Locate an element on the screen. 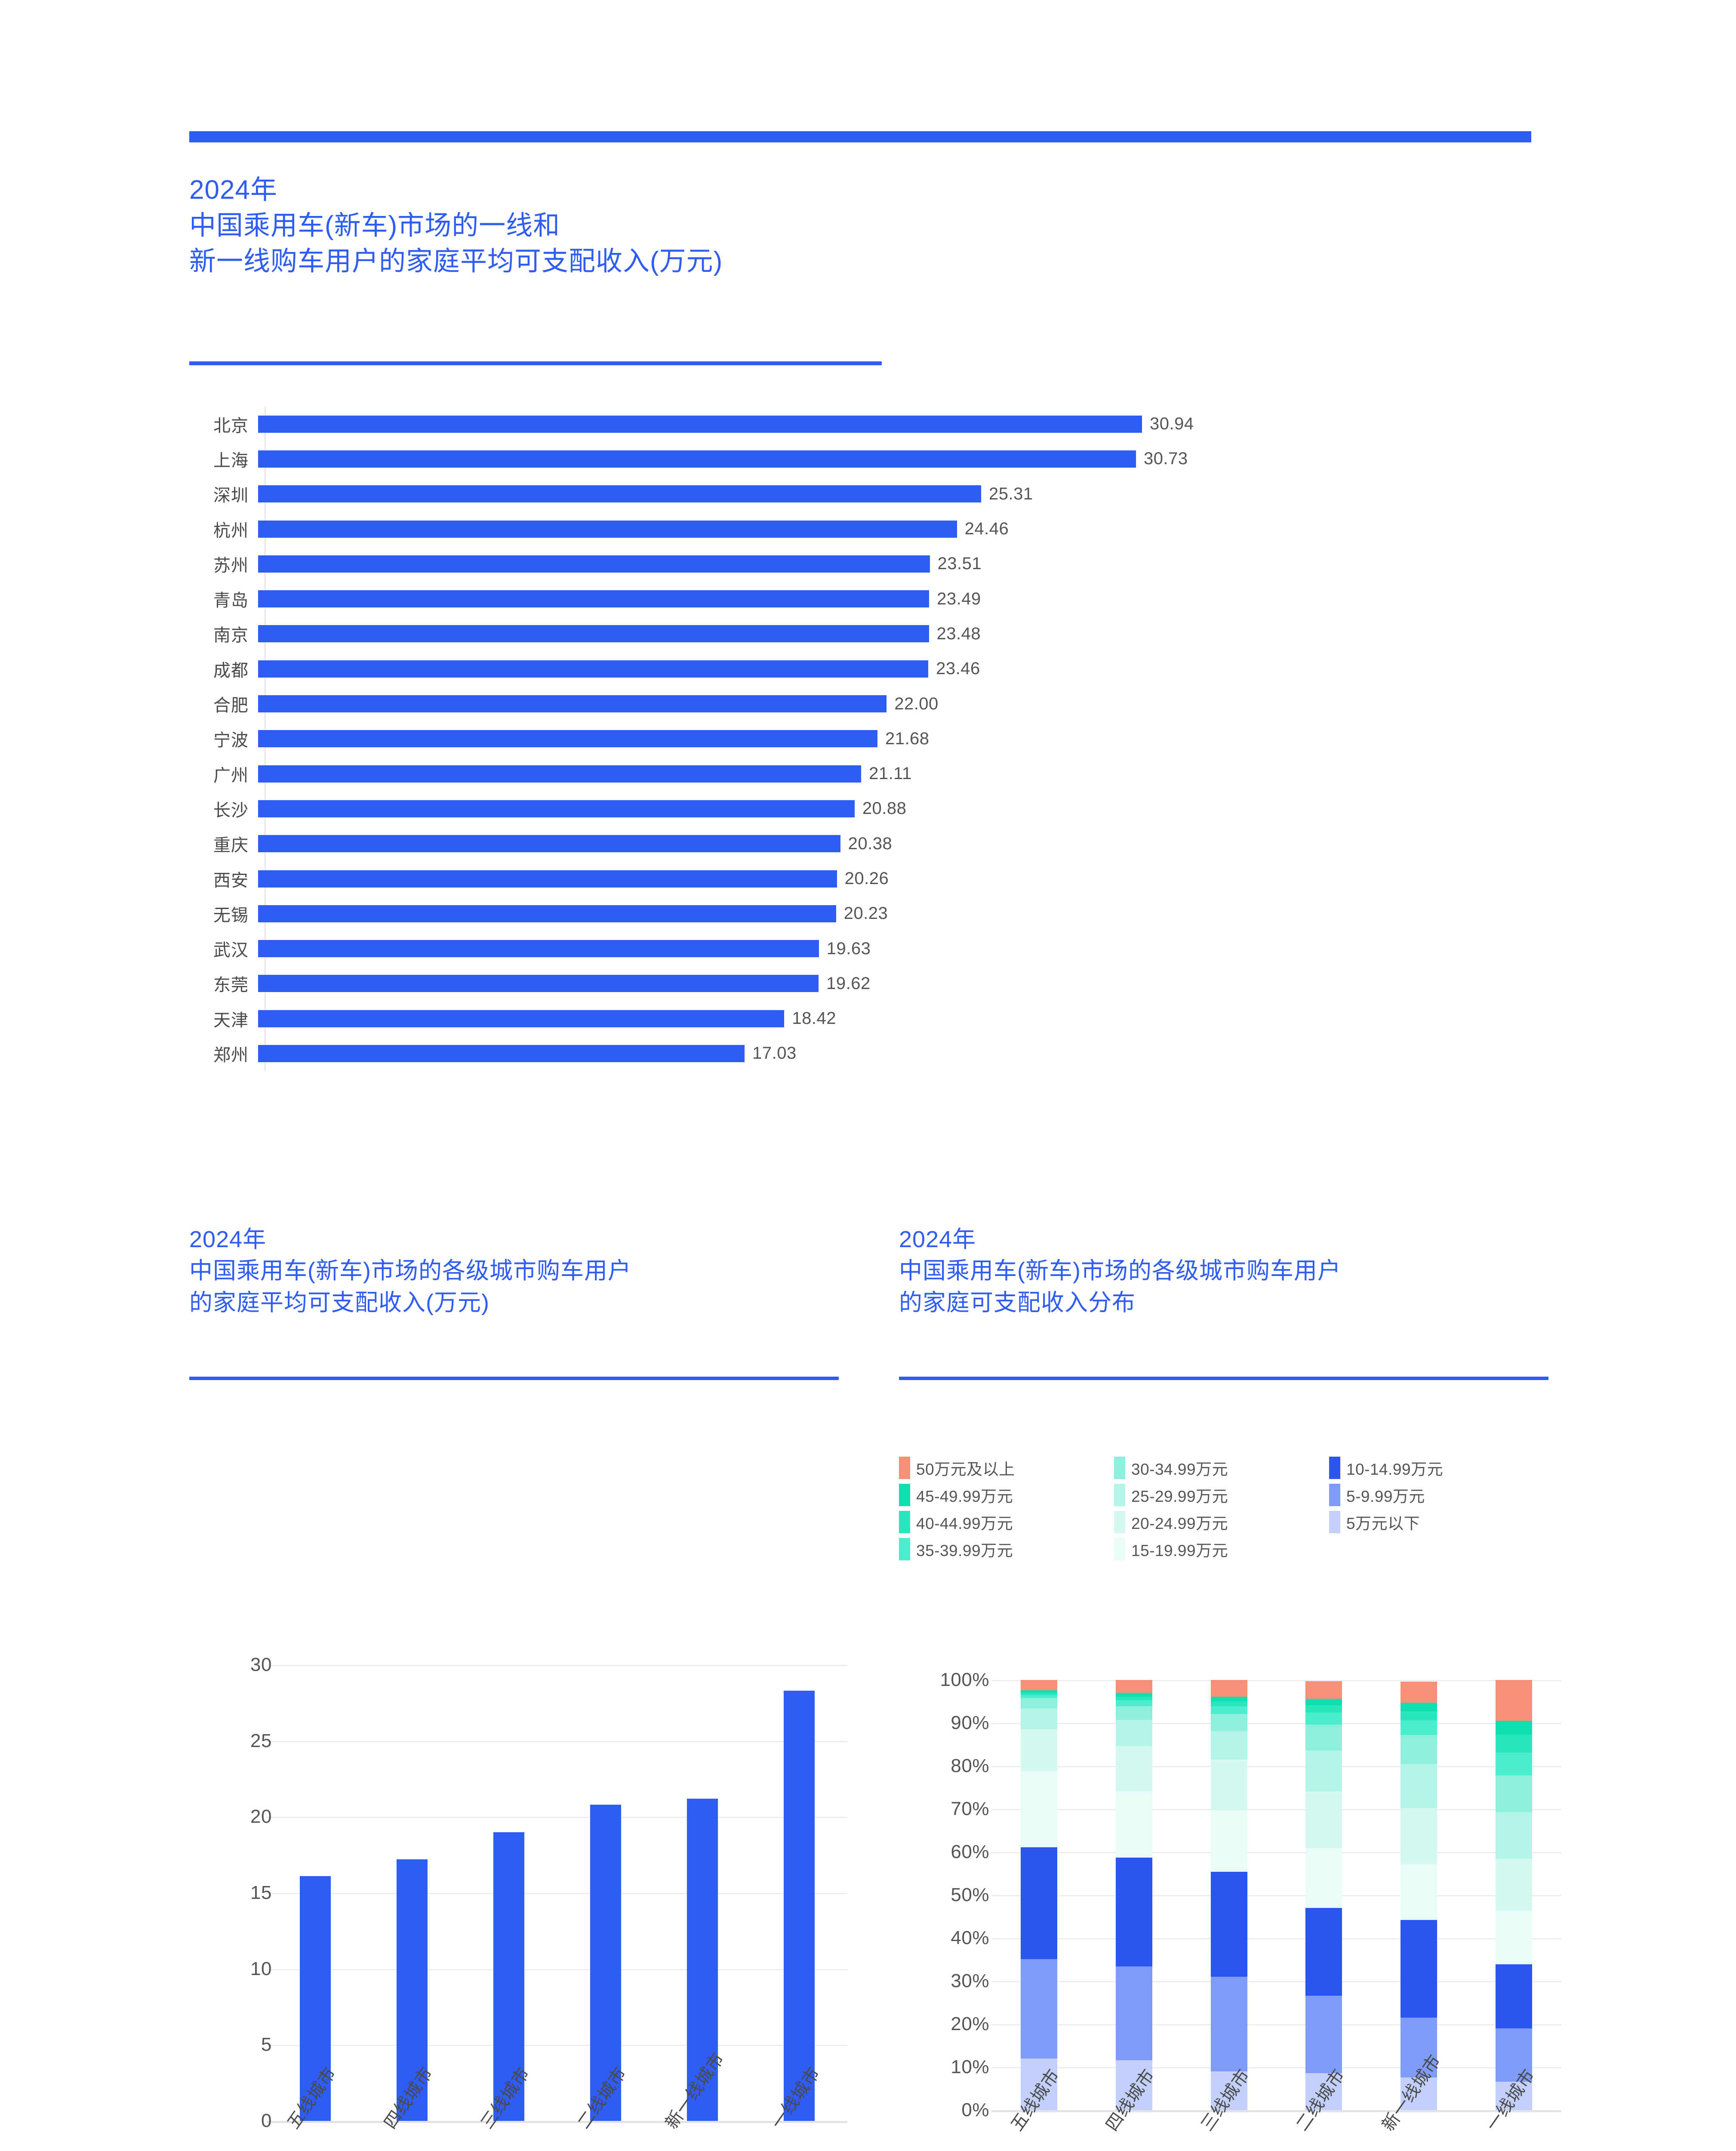  stacked-x-label-cell: 五线城市 is located at coordinates (1039, 2106).